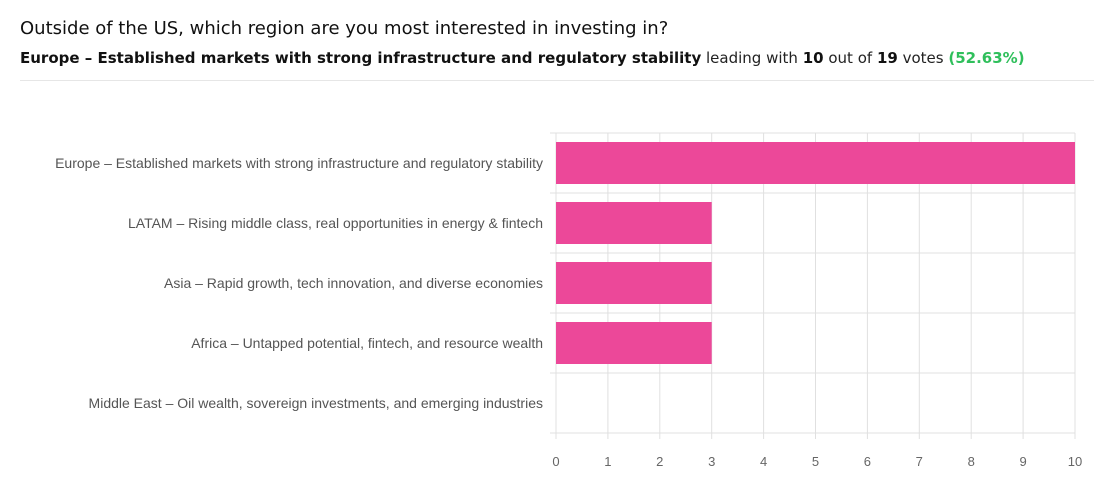 The image size is (1110, 498). I want to click on x-tick-label: 2, so click(659, 461).